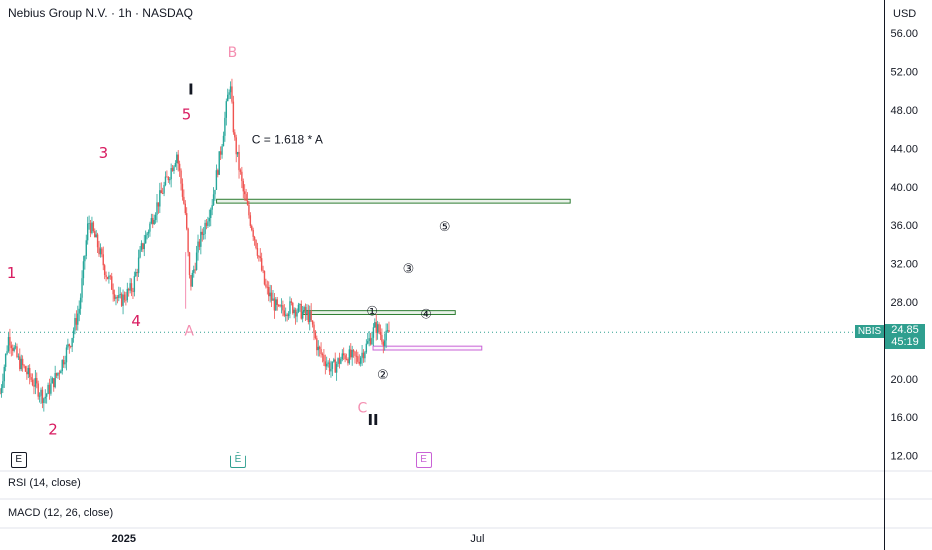  I want to click on y-tick-label: 36.00, so click(904, 226).